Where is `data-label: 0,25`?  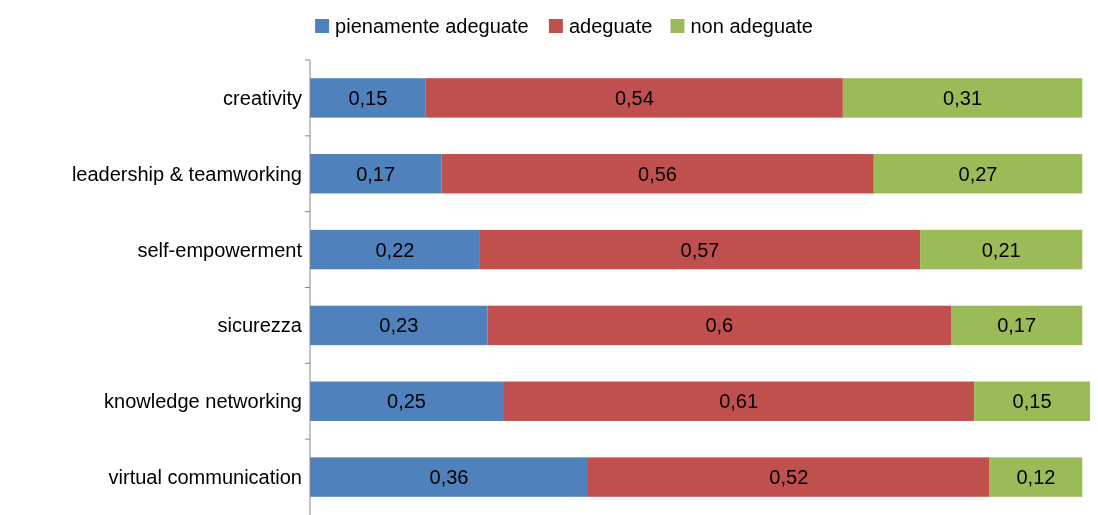
data-label: 0,25 is located at coordinates (406, 401).